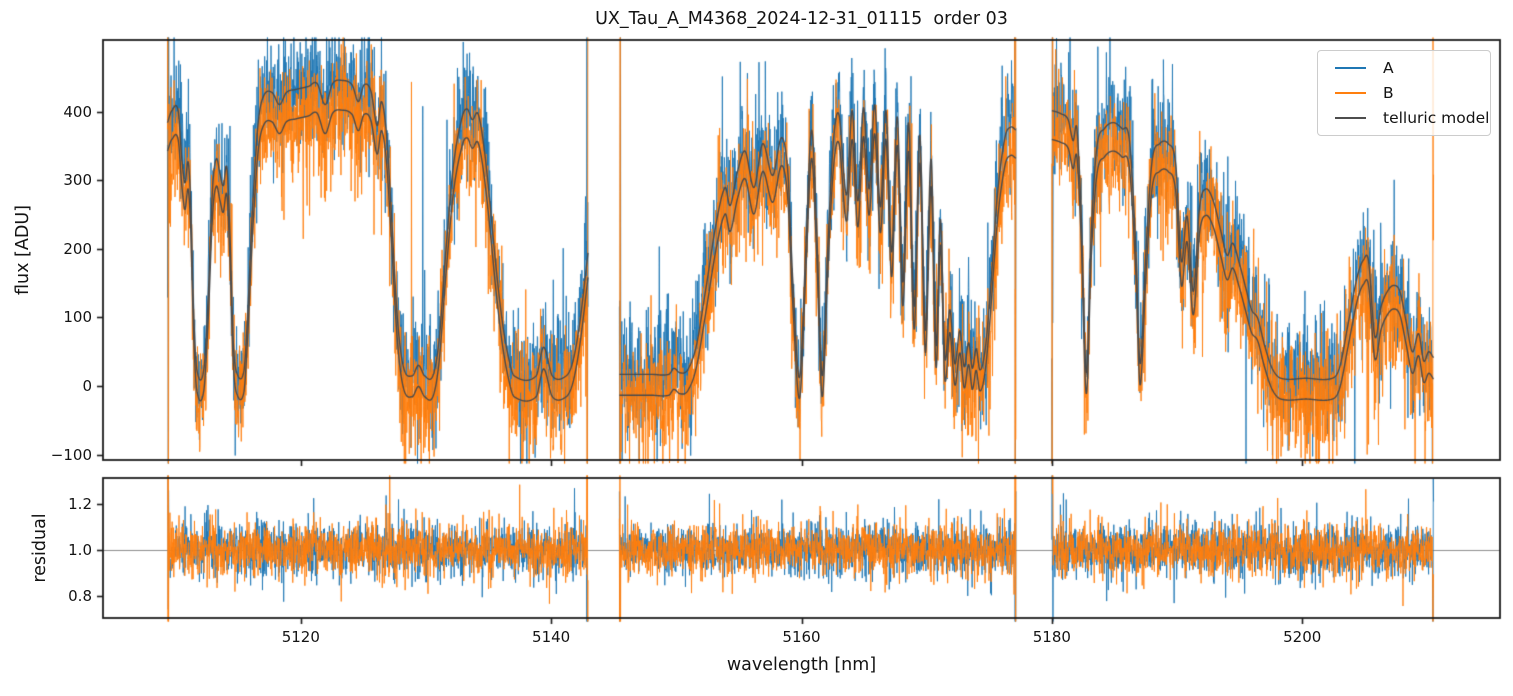 The width and height of the screenshot is (1513, 696). I want to click on flux-axis-label: flux [ADU], so click(23, 250).